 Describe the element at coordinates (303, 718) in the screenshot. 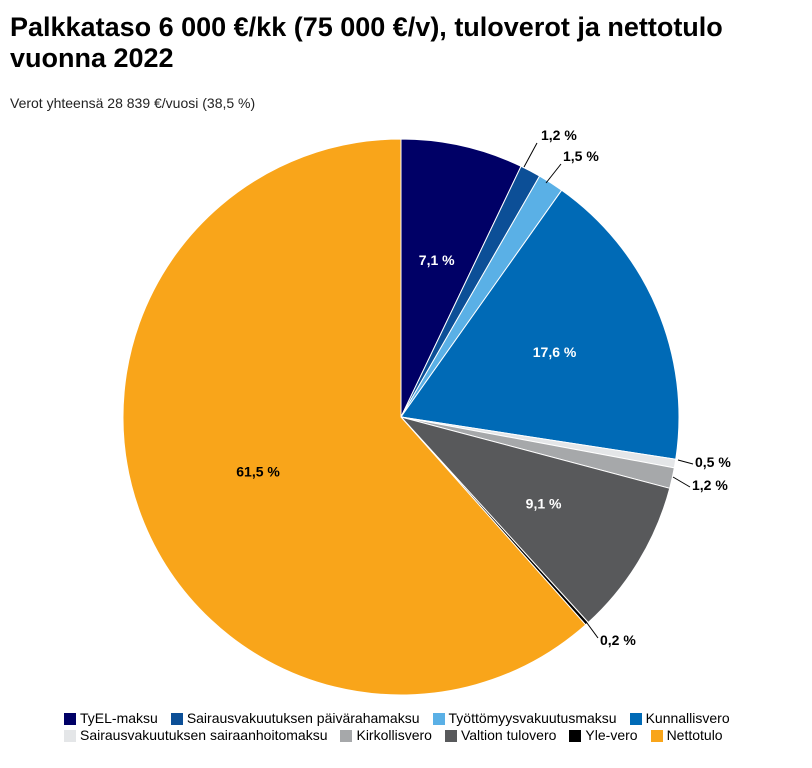

I see `legend-label-2: Sairausvakuutuksen päivärahamaksu` at that location.